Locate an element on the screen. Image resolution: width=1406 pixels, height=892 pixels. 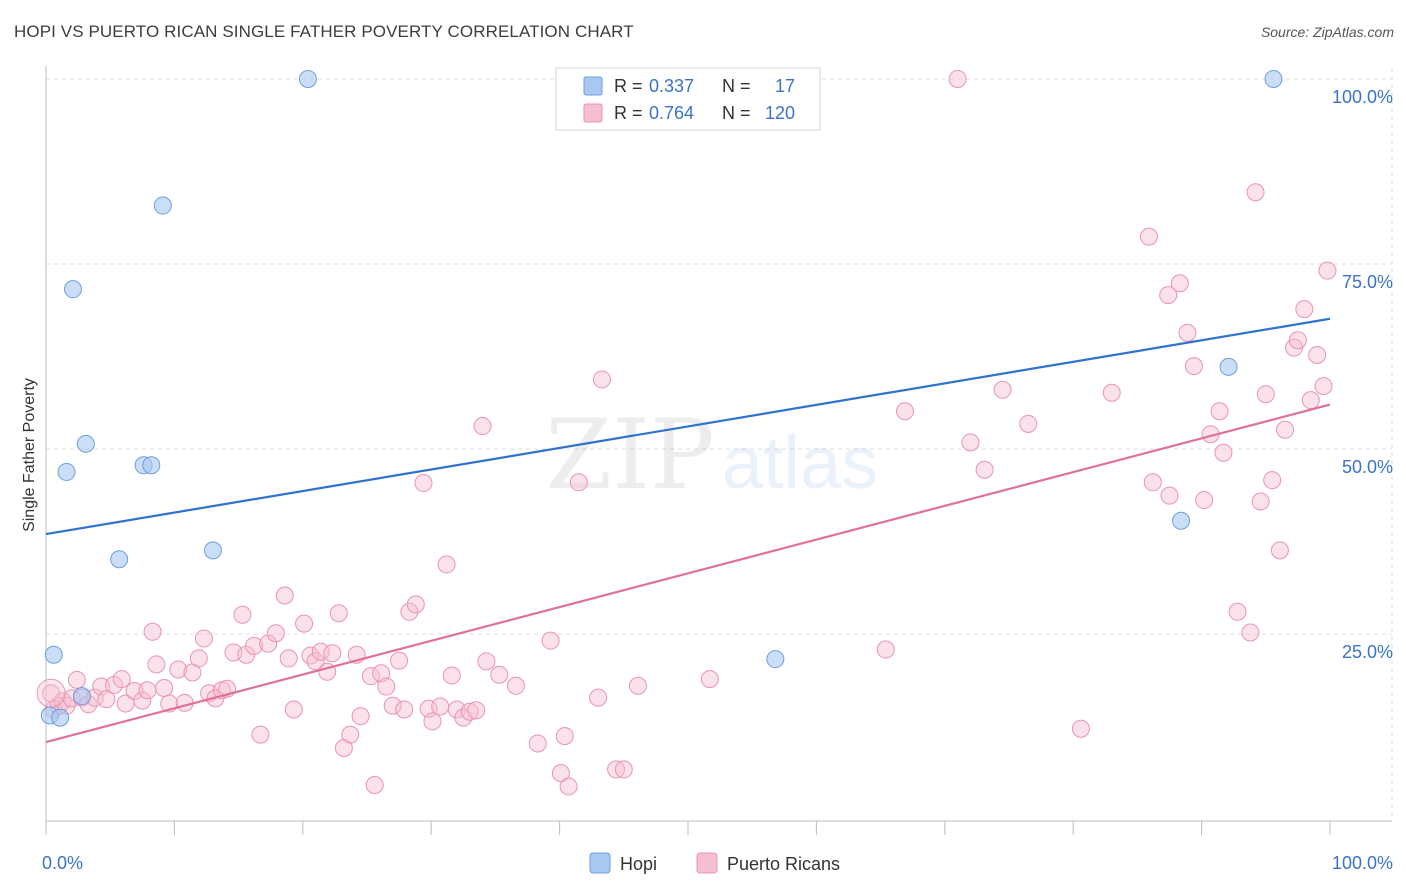
bottom-legend-label-puerto-ricans: Puerto Ricans is located at coordinates (783, 864).